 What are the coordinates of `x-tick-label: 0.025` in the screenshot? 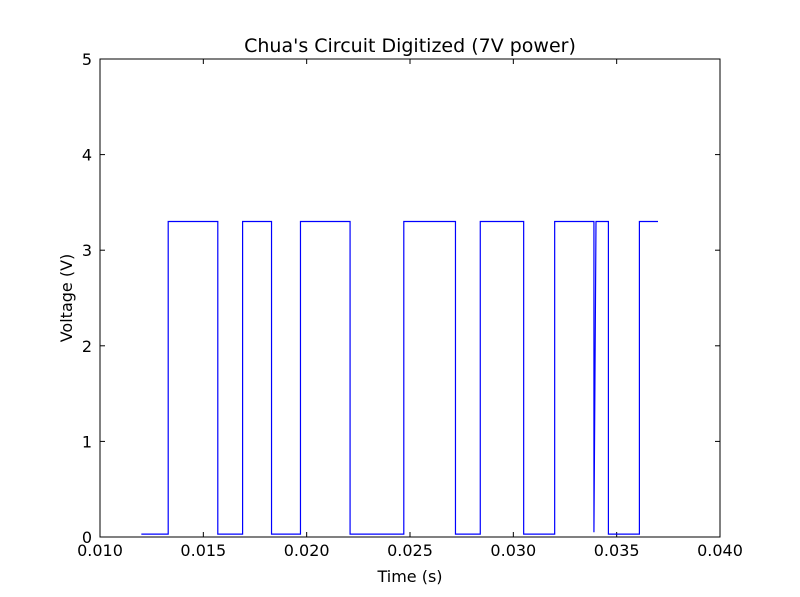 It's located at (410, 550).